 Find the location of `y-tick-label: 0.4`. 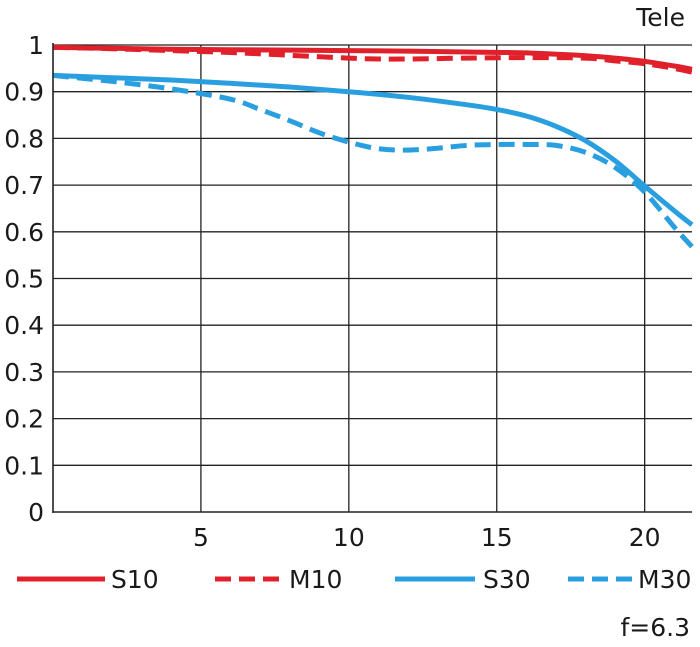

y-tick-label: 0.4 is located at coordinates (24, 325).